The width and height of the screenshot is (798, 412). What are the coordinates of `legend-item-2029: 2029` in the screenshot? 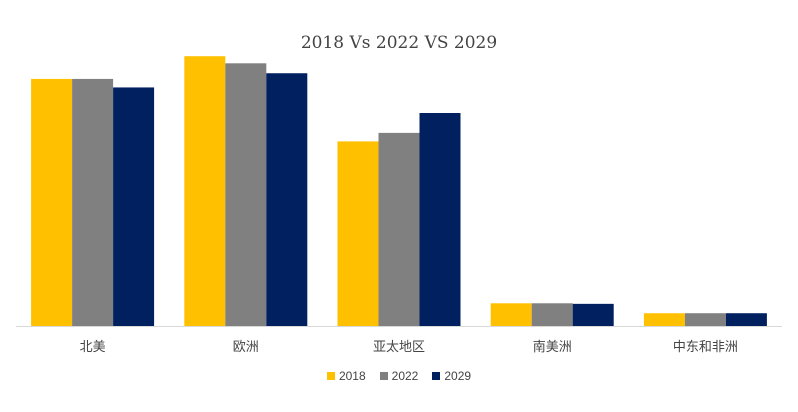 It's located at (451, 376).